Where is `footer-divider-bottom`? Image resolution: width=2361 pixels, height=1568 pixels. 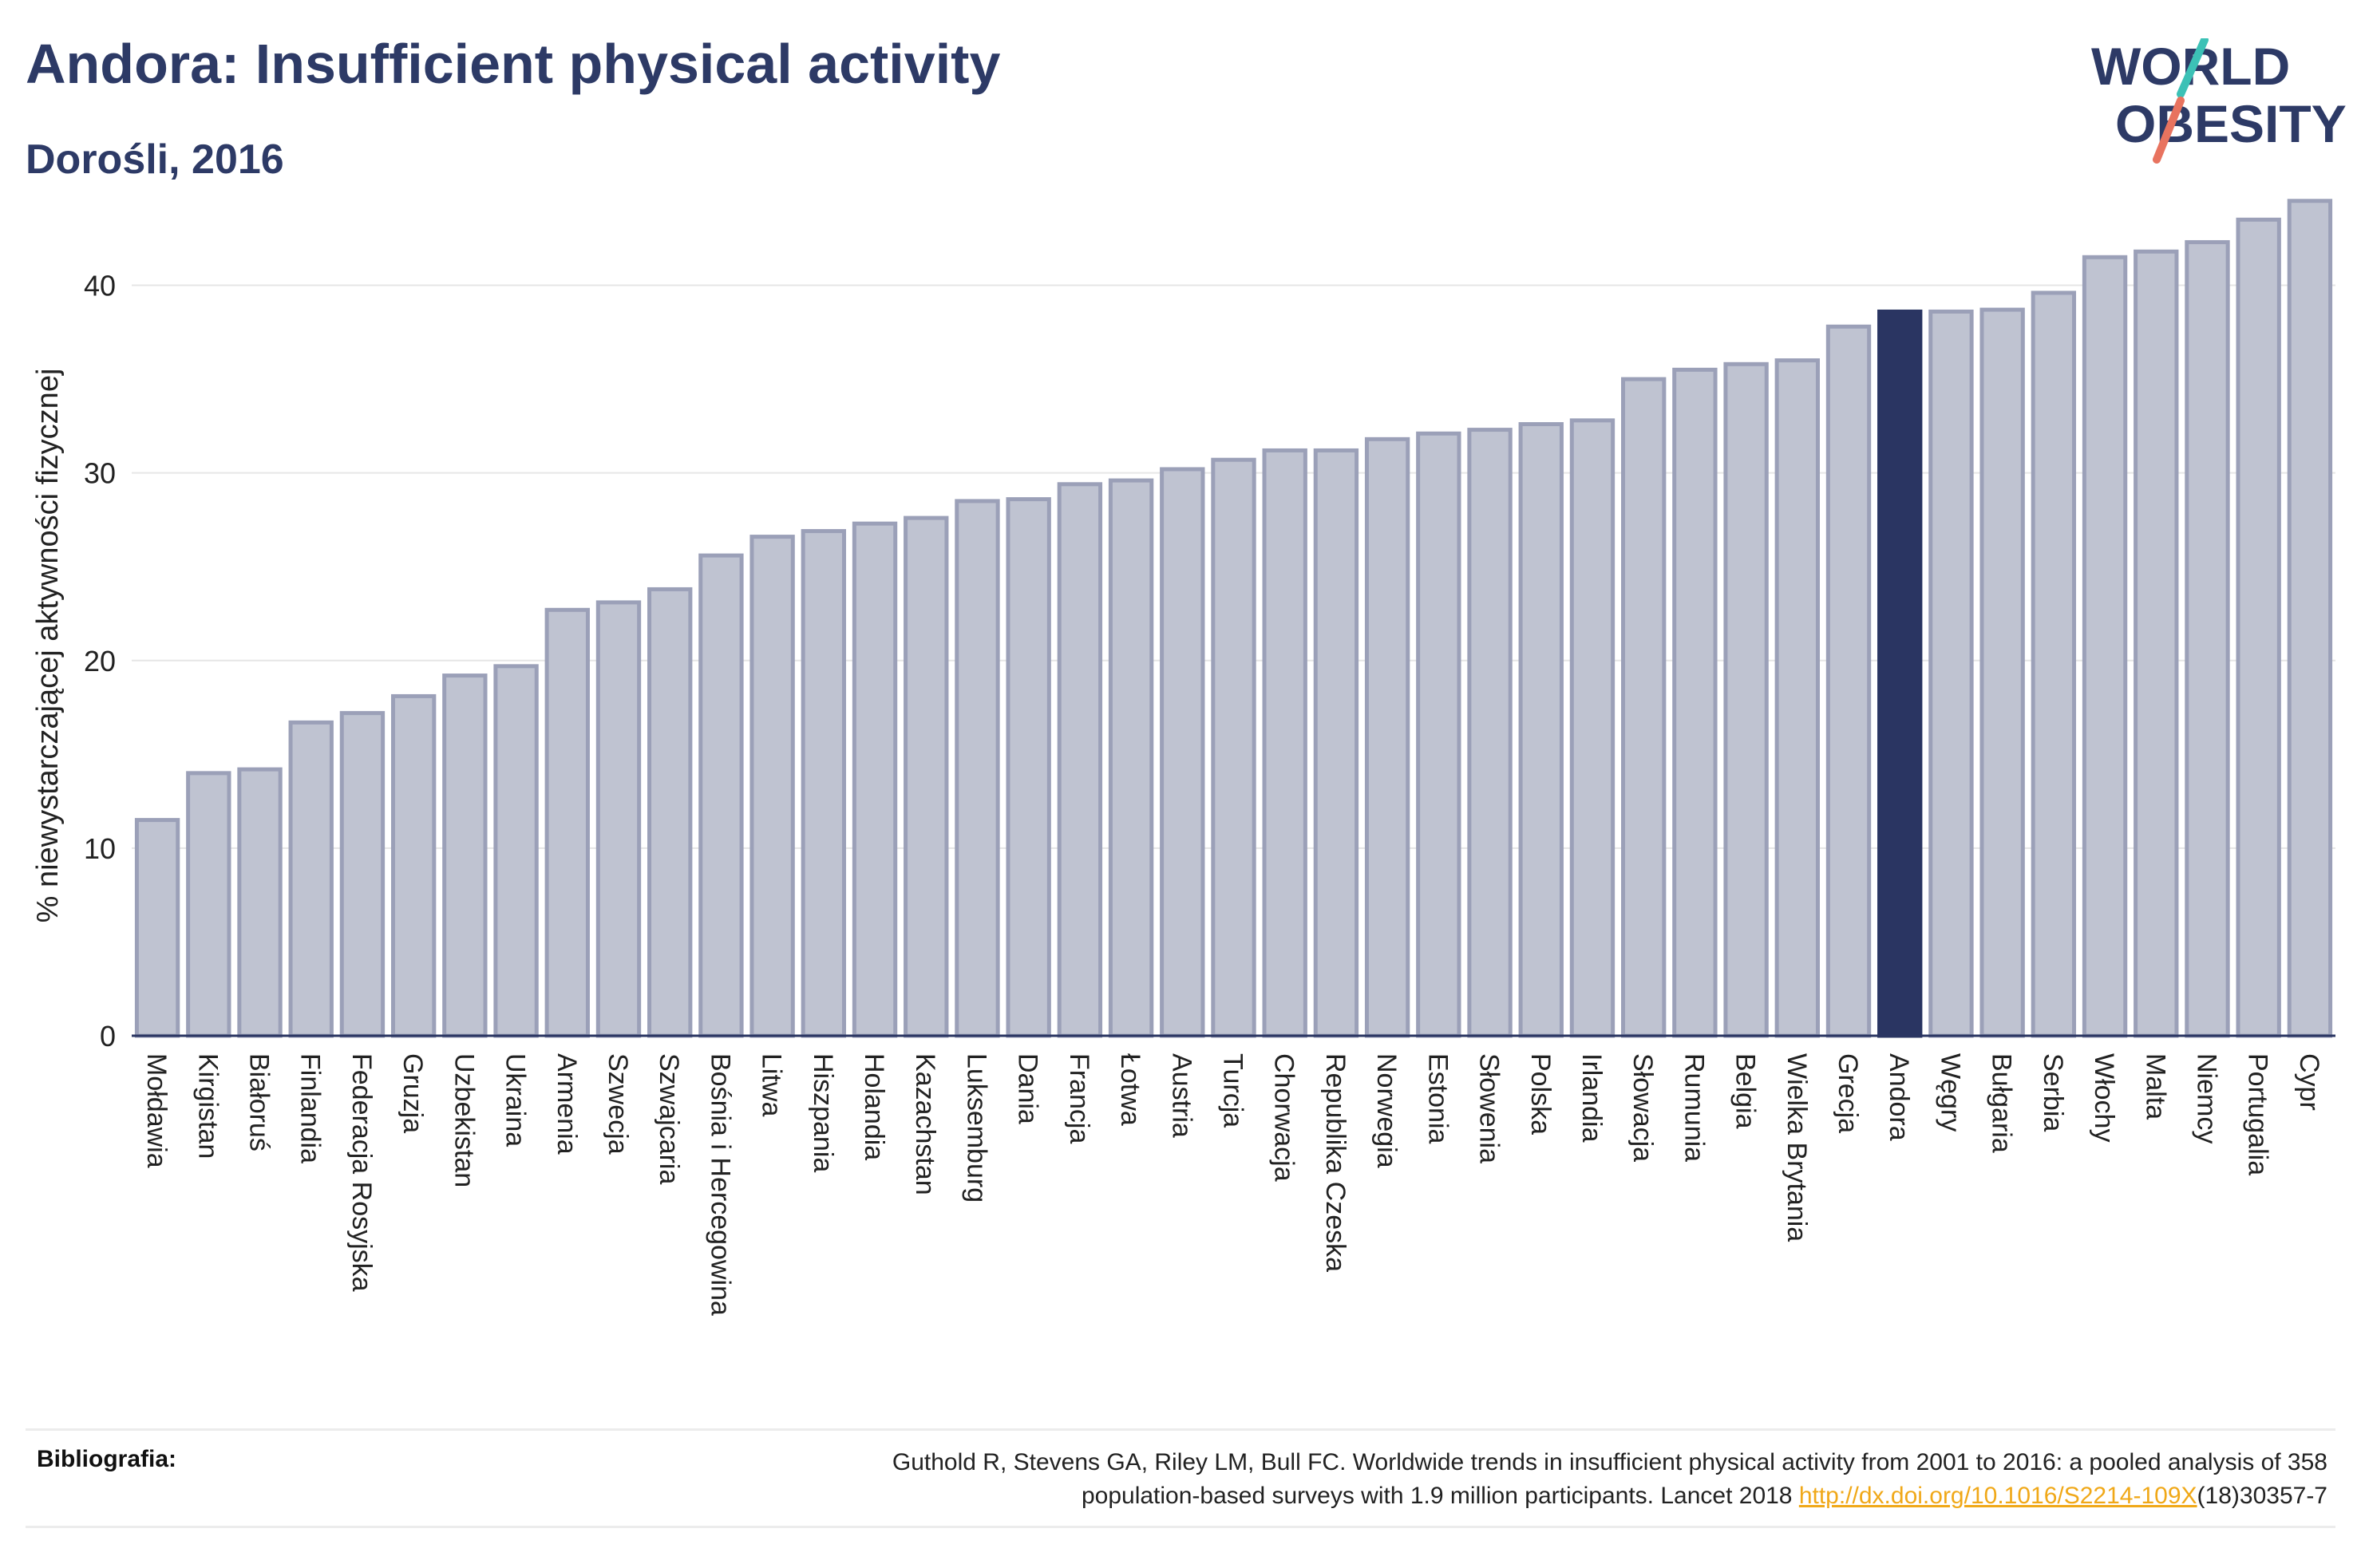
footer-divider-bottom is located at coordinates (1180, 1527).